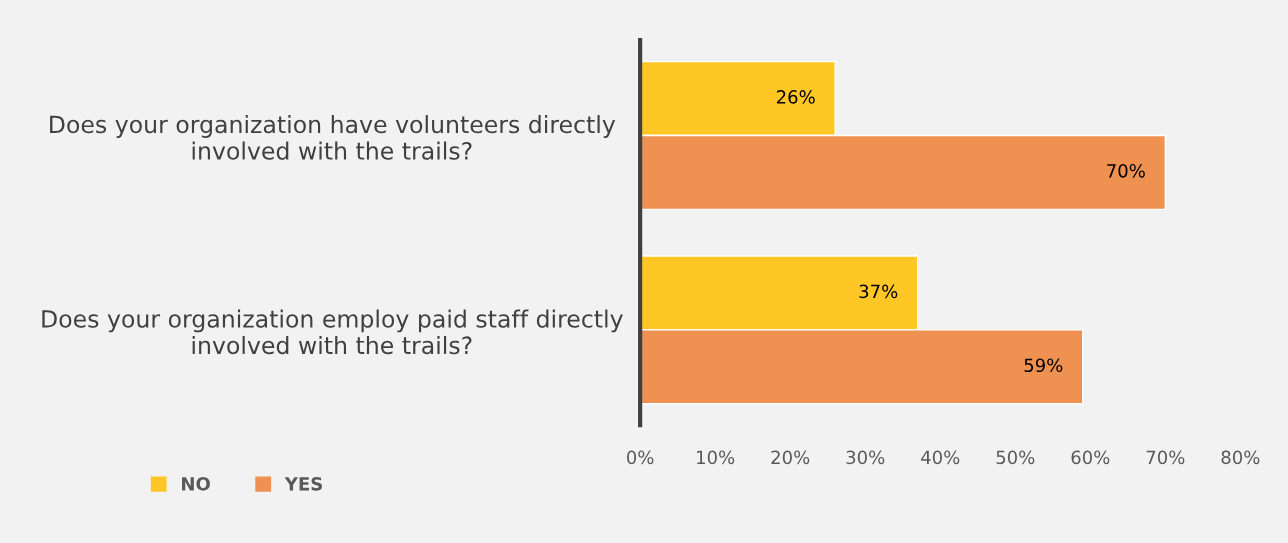 The width and height of the screenshot is (1288, 543). What do you see at coordinates (1126, 170) in the screenshot?
I see `data-label: 70%` at bounding box center [1126, 170].